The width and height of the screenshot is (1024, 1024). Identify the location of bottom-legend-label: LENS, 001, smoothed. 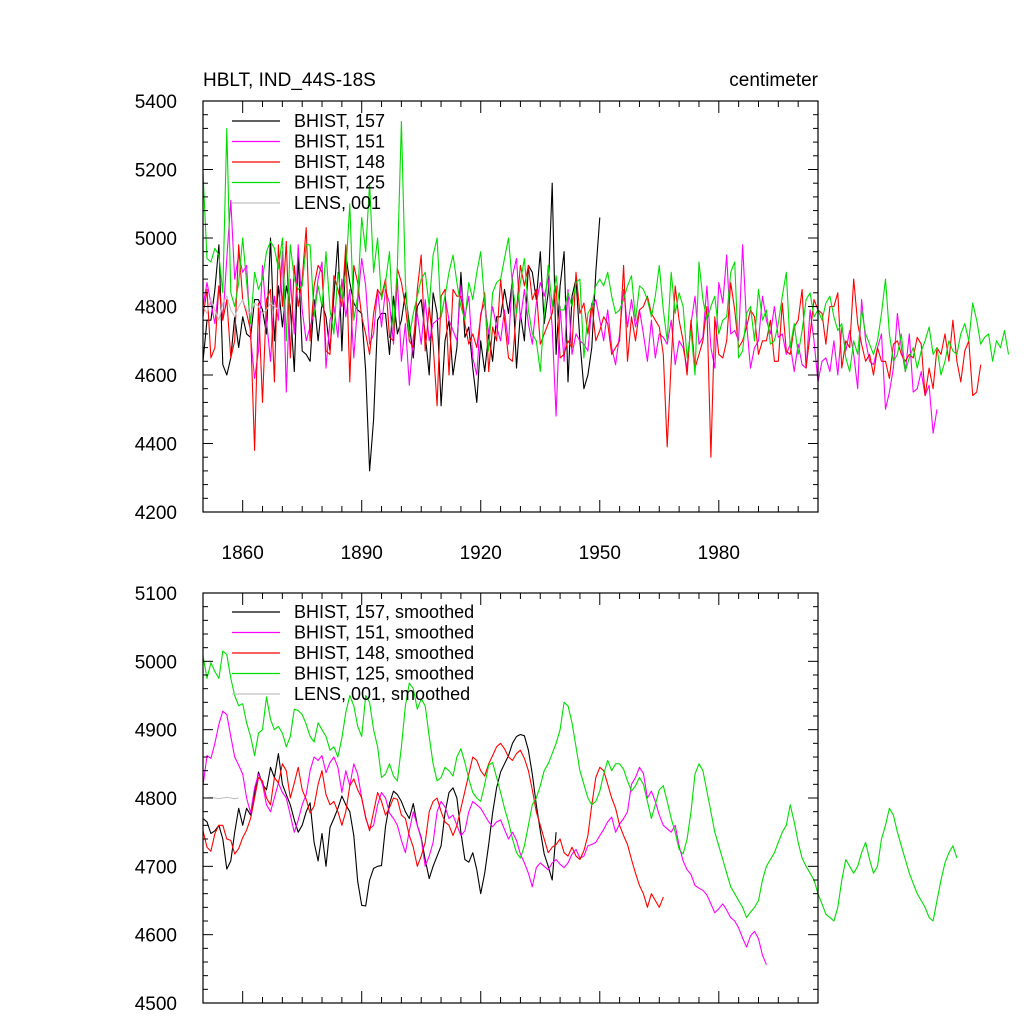
(382, 694).